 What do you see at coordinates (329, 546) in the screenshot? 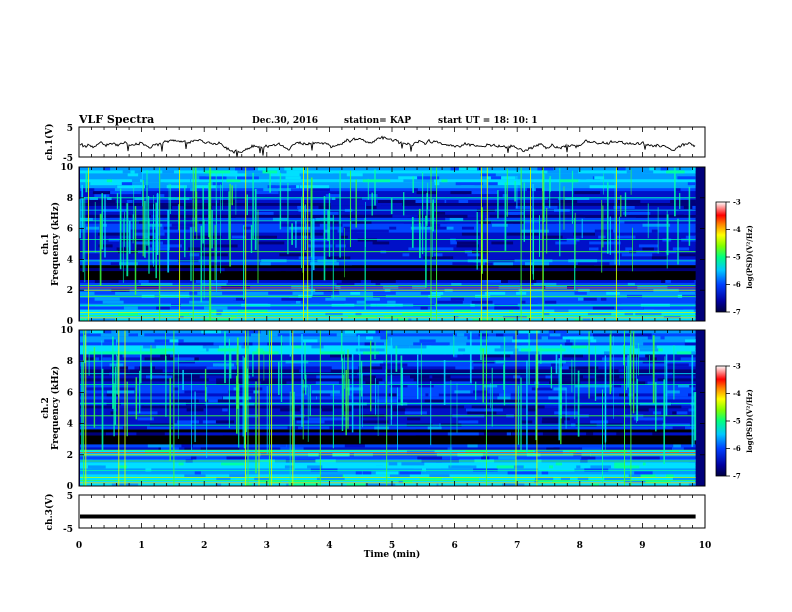
I see `x-tick-label: 4` at bounding box center [329, 546].